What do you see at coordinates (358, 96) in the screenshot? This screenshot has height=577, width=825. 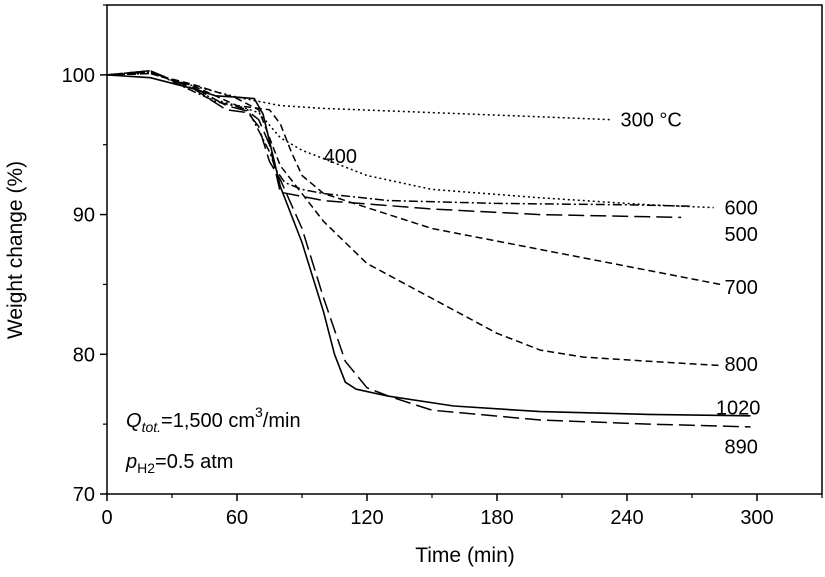 I see `series-line` at bounding box center [358, 96].